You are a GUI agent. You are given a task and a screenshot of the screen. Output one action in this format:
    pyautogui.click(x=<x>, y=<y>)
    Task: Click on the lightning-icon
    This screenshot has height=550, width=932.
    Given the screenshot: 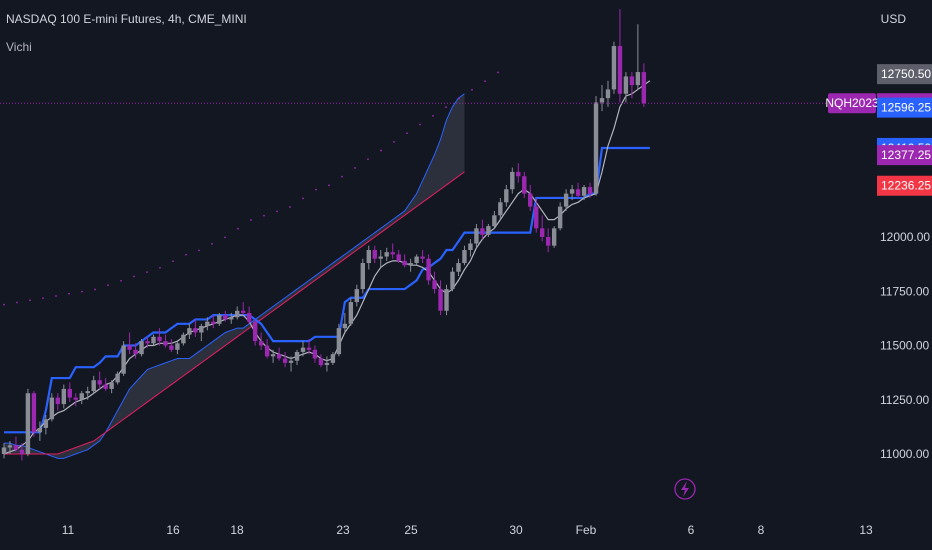 What is the action you would take?
    pyautogui.click(x=685, y=489)
    